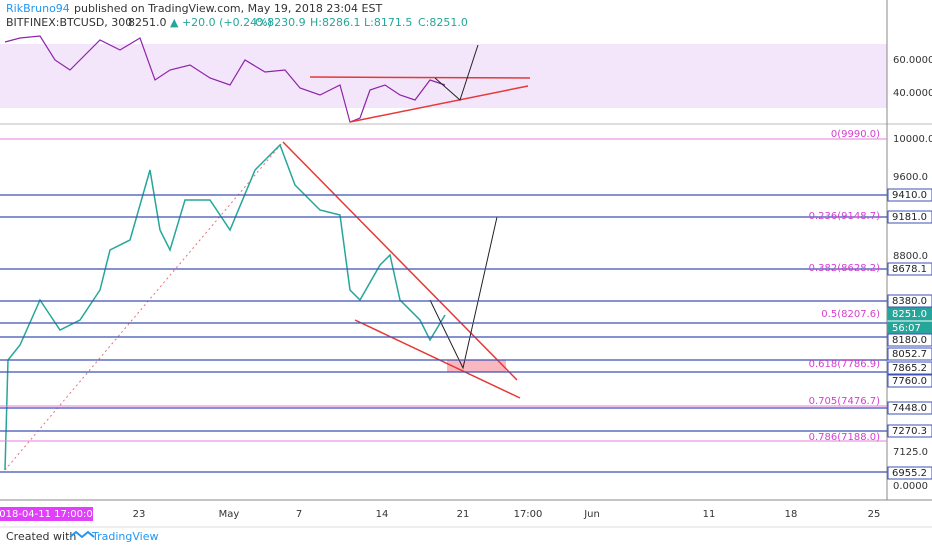  What do you see at coordinates (855, 134) in the screenshot?
I see `fib-label: 0(9990.0)` at bounding box center [855, 134].